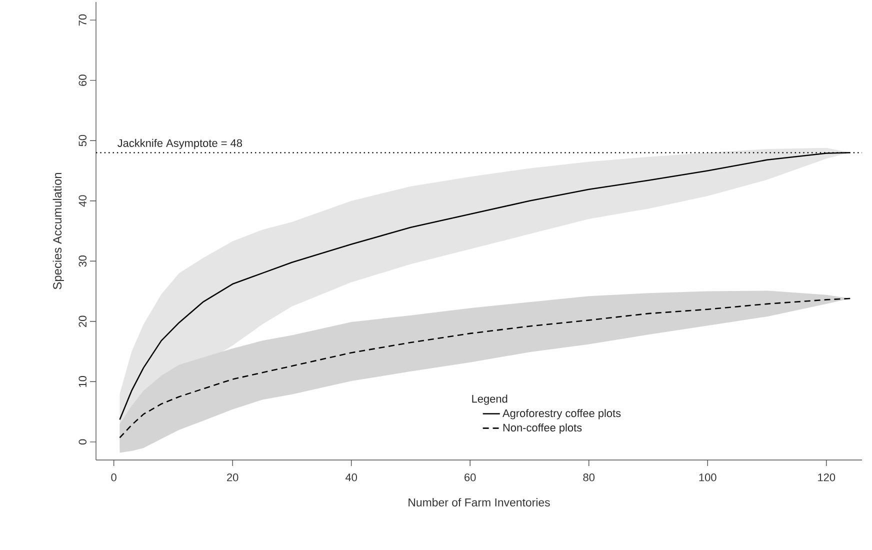 The image size is (872, 550). I want to click on legend-title: Legend, so click(490, 399).